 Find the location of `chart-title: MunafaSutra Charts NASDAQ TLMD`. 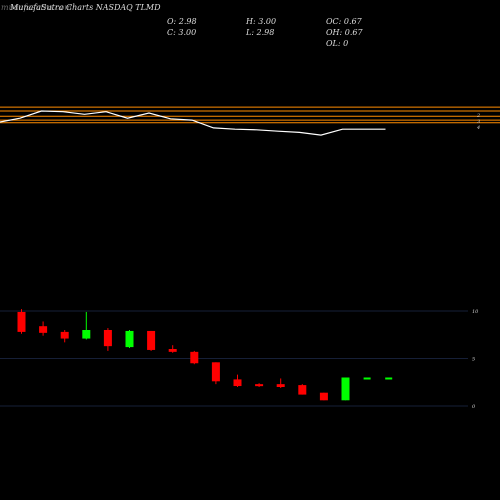

chart-title: MunafaSutra Charts NASDAQ TLMD is located at coordinates (85, 7).